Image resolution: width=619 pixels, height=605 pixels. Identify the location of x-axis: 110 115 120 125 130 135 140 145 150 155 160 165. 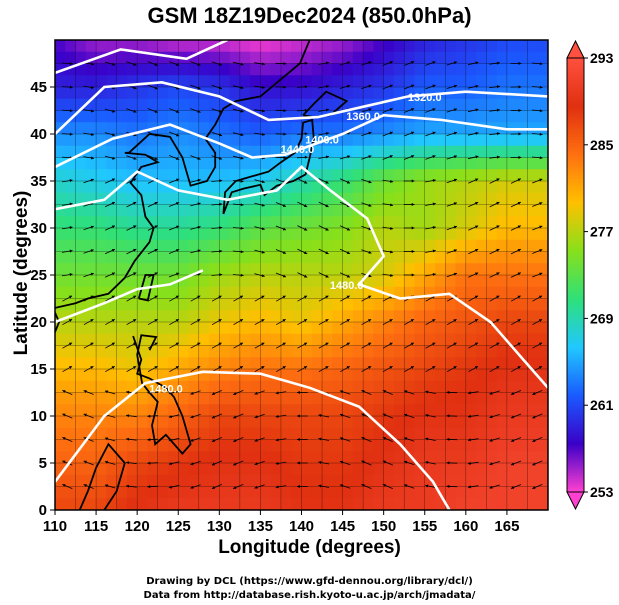
(281, 522).